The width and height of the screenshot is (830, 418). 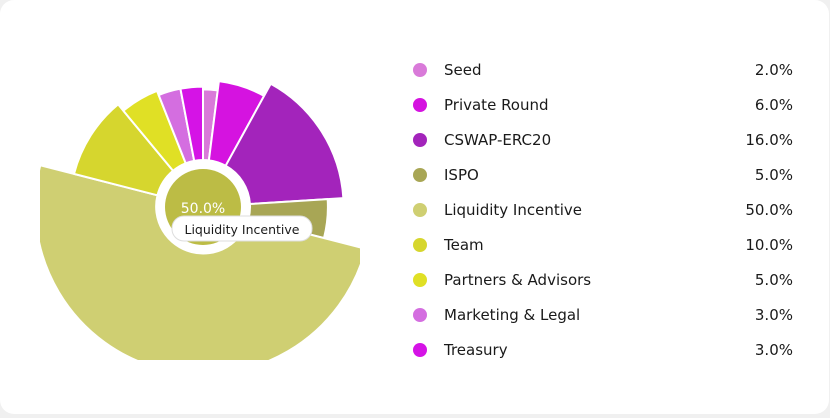 I want to click on legend-label: Treasury, so click(x=476, y=349).